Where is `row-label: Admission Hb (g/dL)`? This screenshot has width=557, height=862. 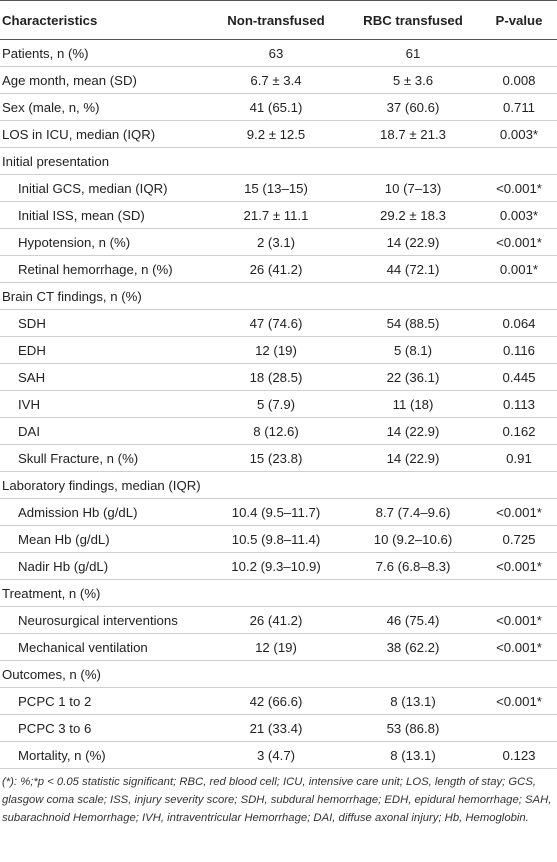 row-label: Admission Hb (g/dL) is located at coordinates (103, 512).